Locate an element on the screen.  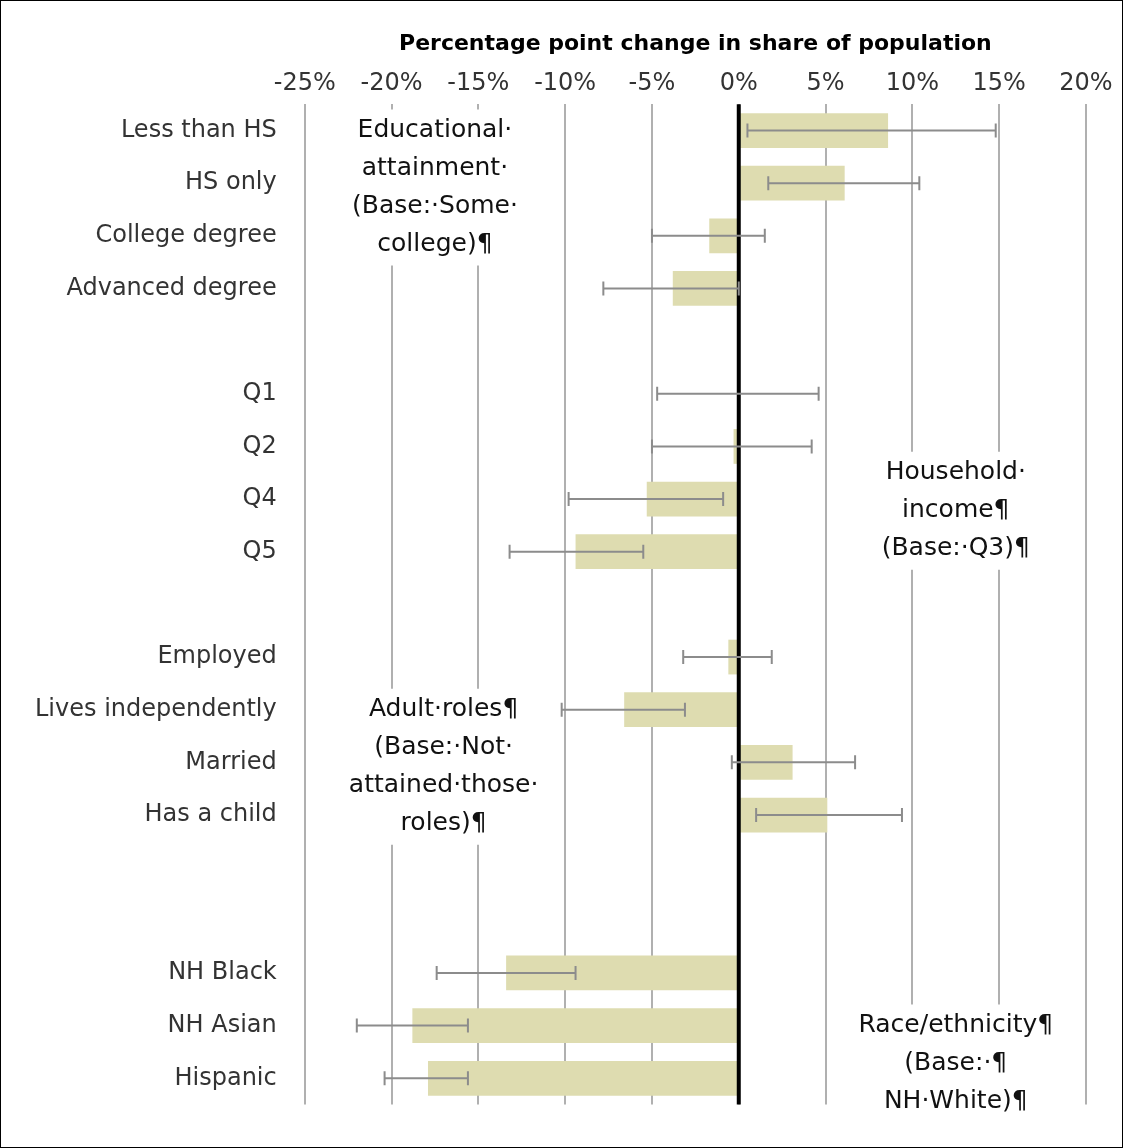
x-tick-label: -5% is located at coordinates (652, 82).